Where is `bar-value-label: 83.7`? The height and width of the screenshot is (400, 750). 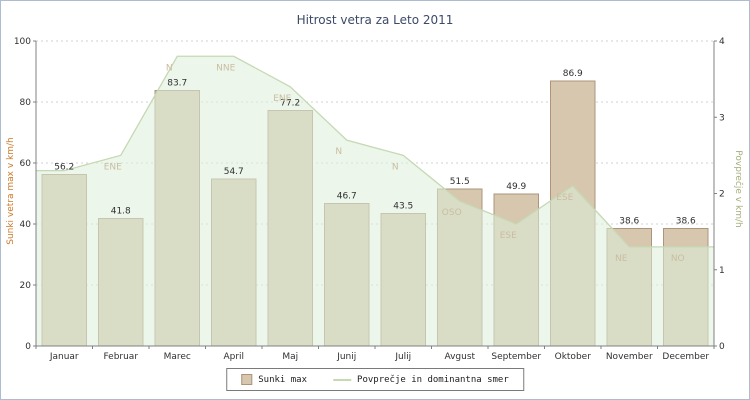 bar-value-label: 83.7 is located at coordinates (177, 84).